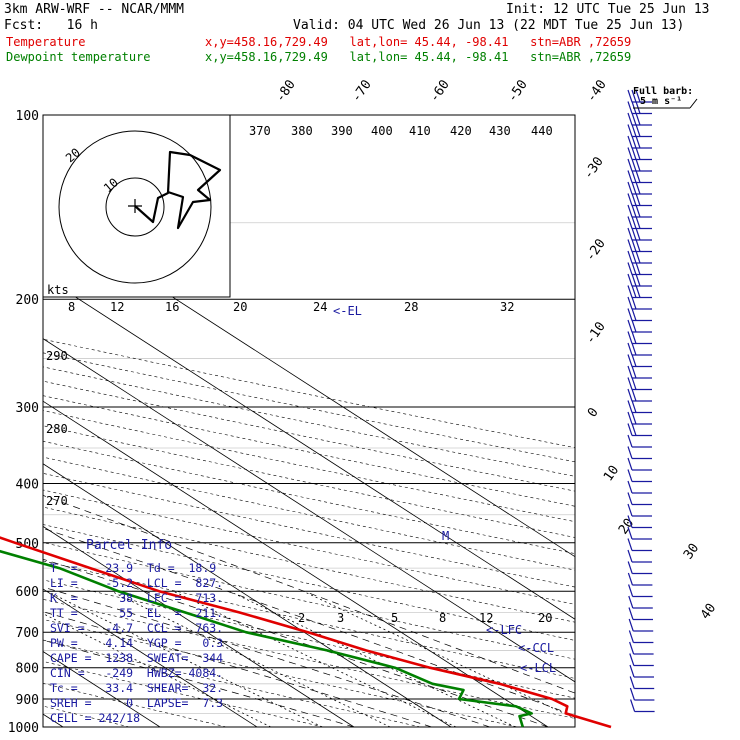 This screenshot has height=740, width=740. I want to click on pressure-tick-label: 700, so click(27, 633).